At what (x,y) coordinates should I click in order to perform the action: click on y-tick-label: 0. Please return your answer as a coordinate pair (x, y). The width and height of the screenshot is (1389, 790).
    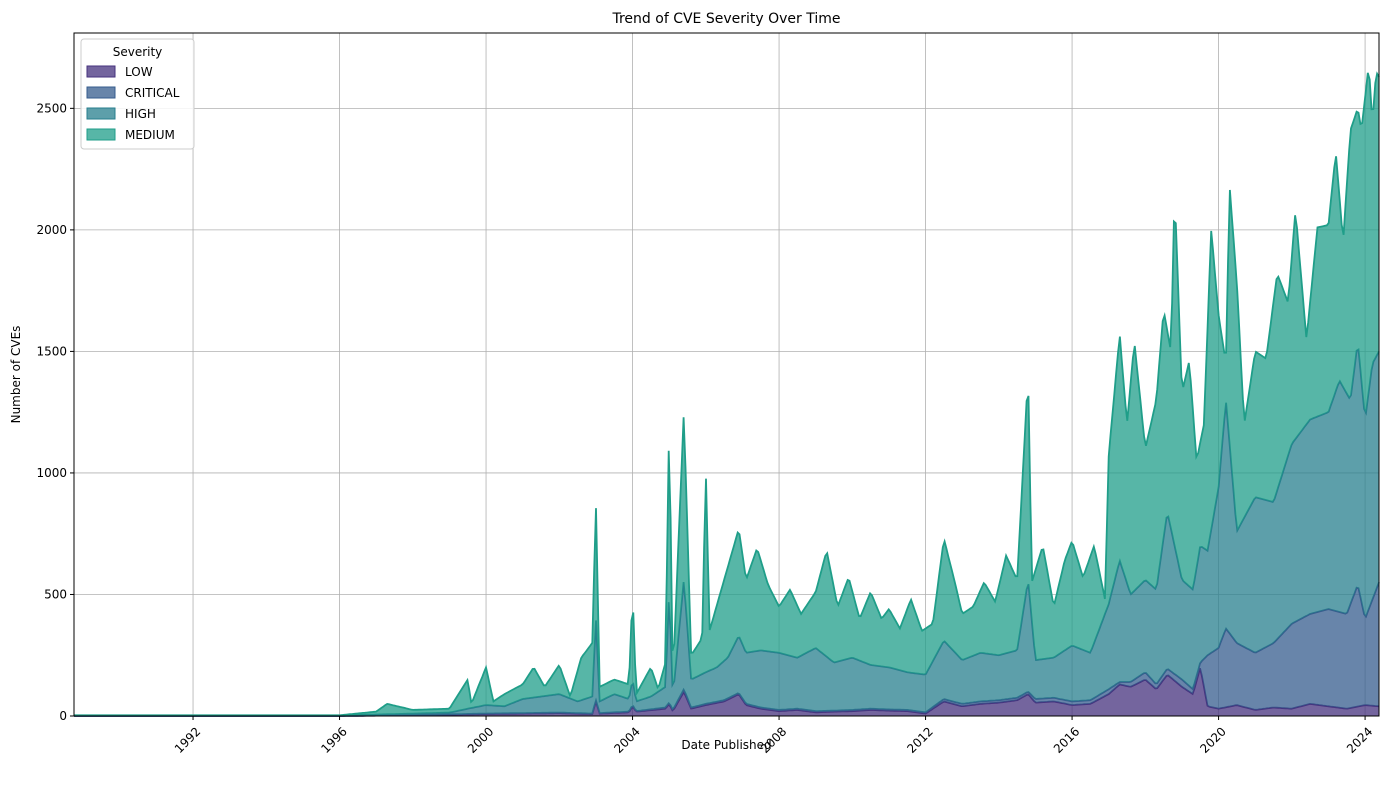
    Looking at the image, I should click on (63, 716).